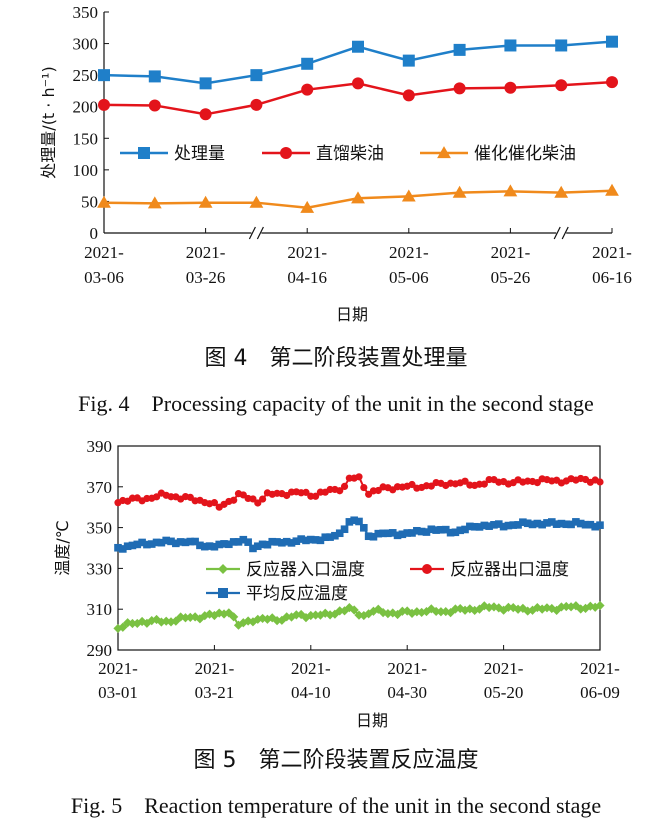 The height and width of the screenshot is (827, 672). Describe the element at coordinates (100, 609) in the screenshot. I see `y-tick-label: 310` at that location.